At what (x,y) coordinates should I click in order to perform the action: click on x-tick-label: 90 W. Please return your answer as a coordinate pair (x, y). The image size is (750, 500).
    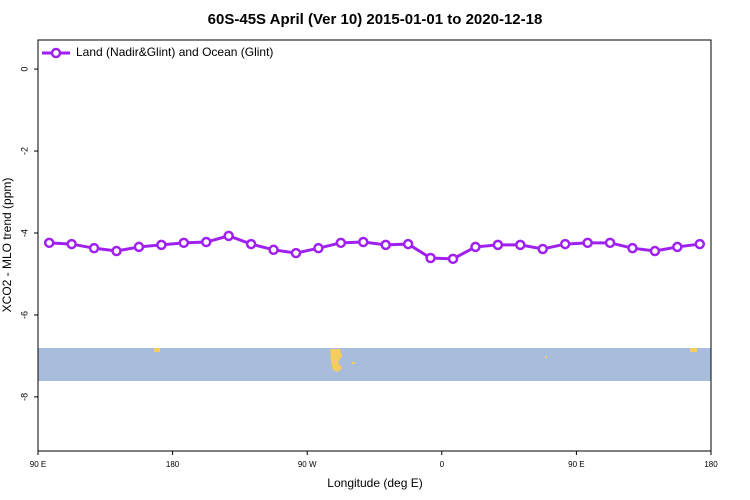
    Looking at the image, I should click on (307, 464).